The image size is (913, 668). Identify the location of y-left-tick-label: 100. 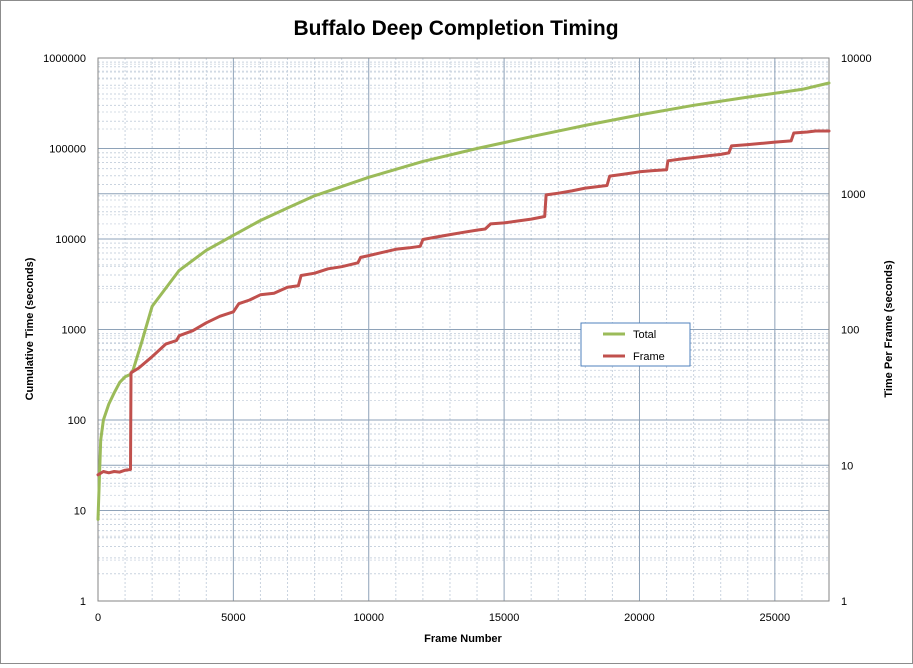
(77, 421).